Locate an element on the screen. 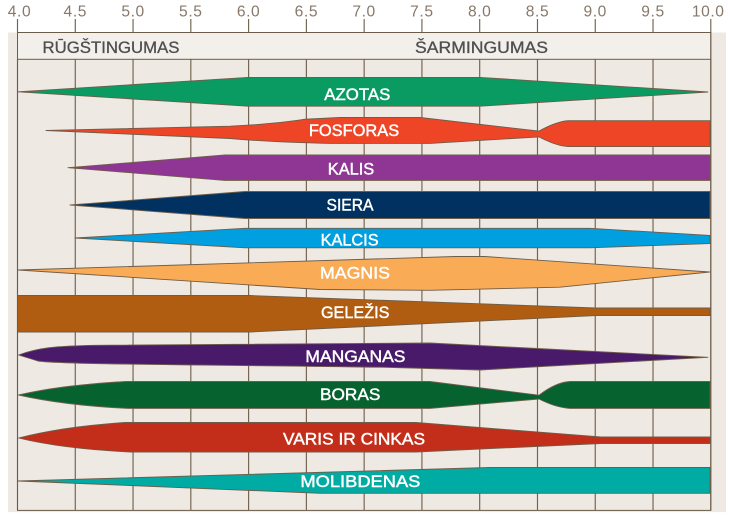 The image size is (731, 520). svg-text: 7.5 is located at coordinates (421, 11).